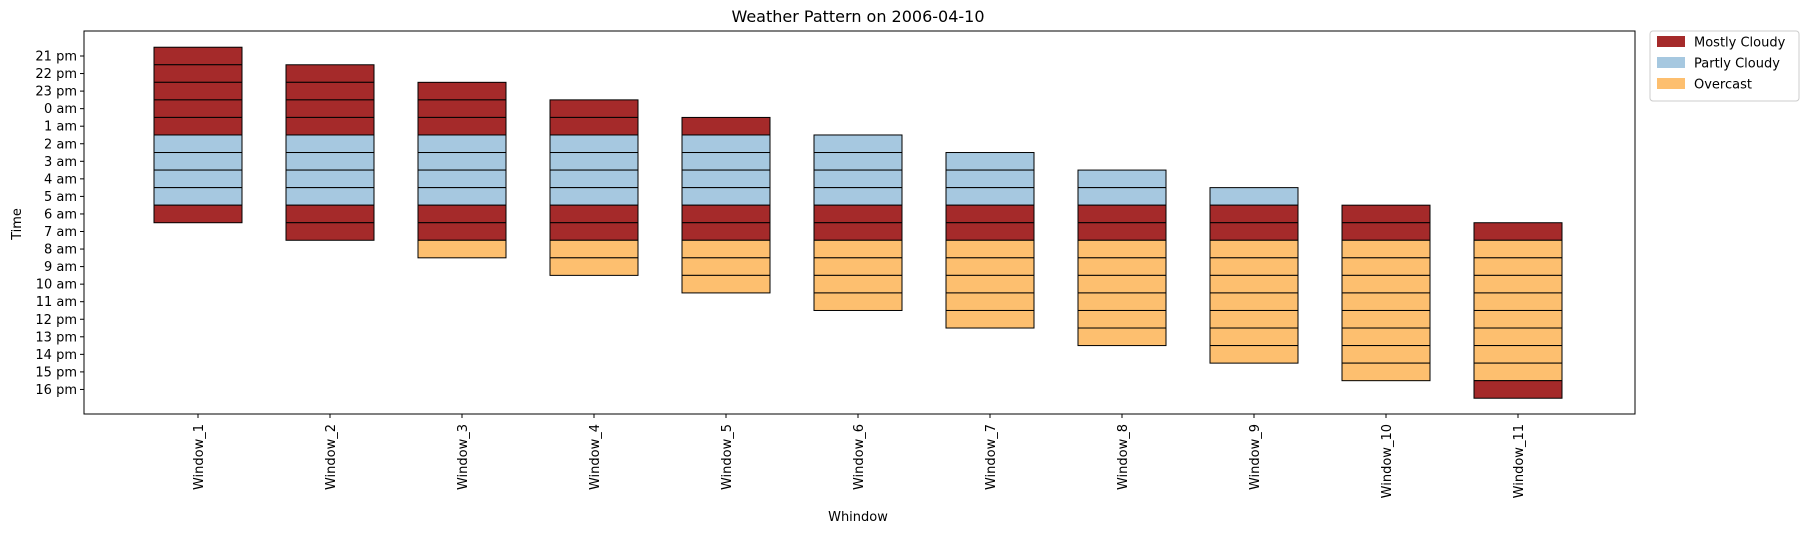 The height and width of the screenshot is (534, 1806). I want to click on y-tick-label: 9 am, so click(60, 267).